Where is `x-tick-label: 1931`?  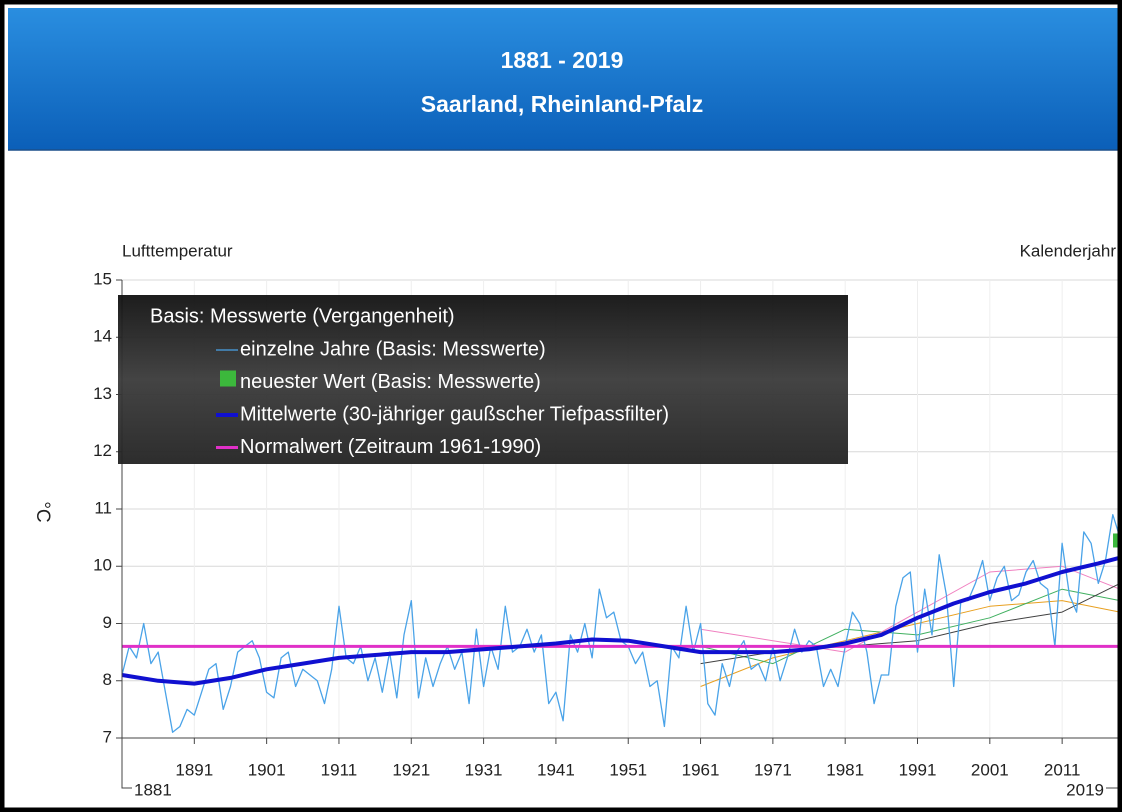 x-tick-label: 1931 is located at coordinates (484, 769).